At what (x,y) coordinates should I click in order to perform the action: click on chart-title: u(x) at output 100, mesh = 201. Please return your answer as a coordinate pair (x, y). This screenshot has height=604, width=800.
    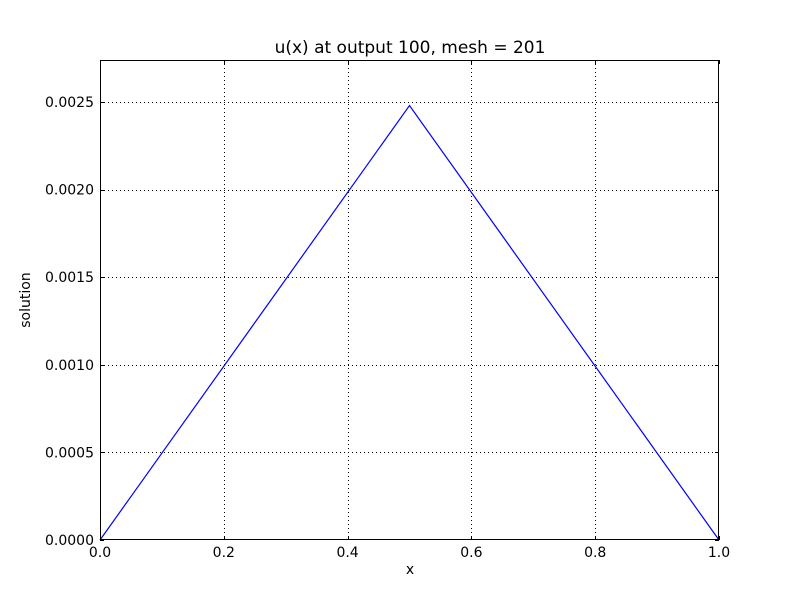
    Looking at the image, I should click on (410, 48).